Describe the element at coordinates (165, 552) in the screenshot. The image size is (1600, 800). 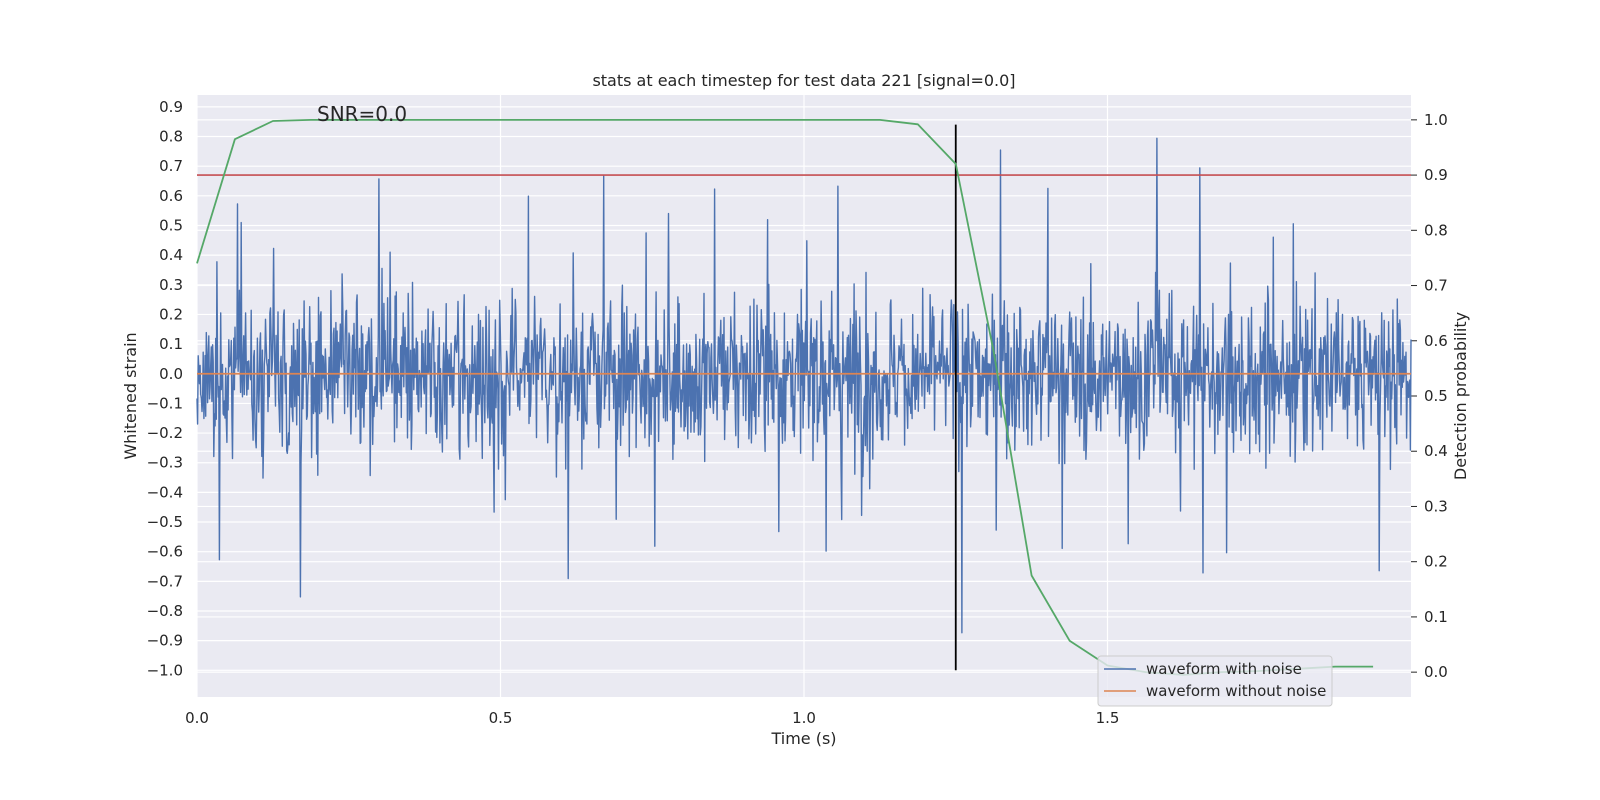
I see `y-tick-label: −0.6` at that location.